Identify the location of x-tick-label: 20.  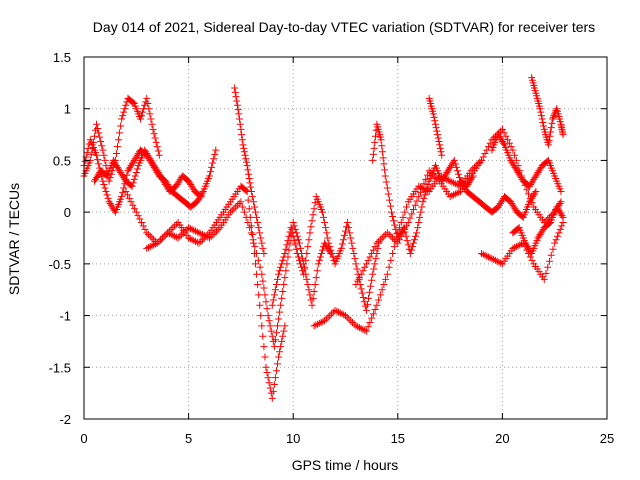
(502, 438).